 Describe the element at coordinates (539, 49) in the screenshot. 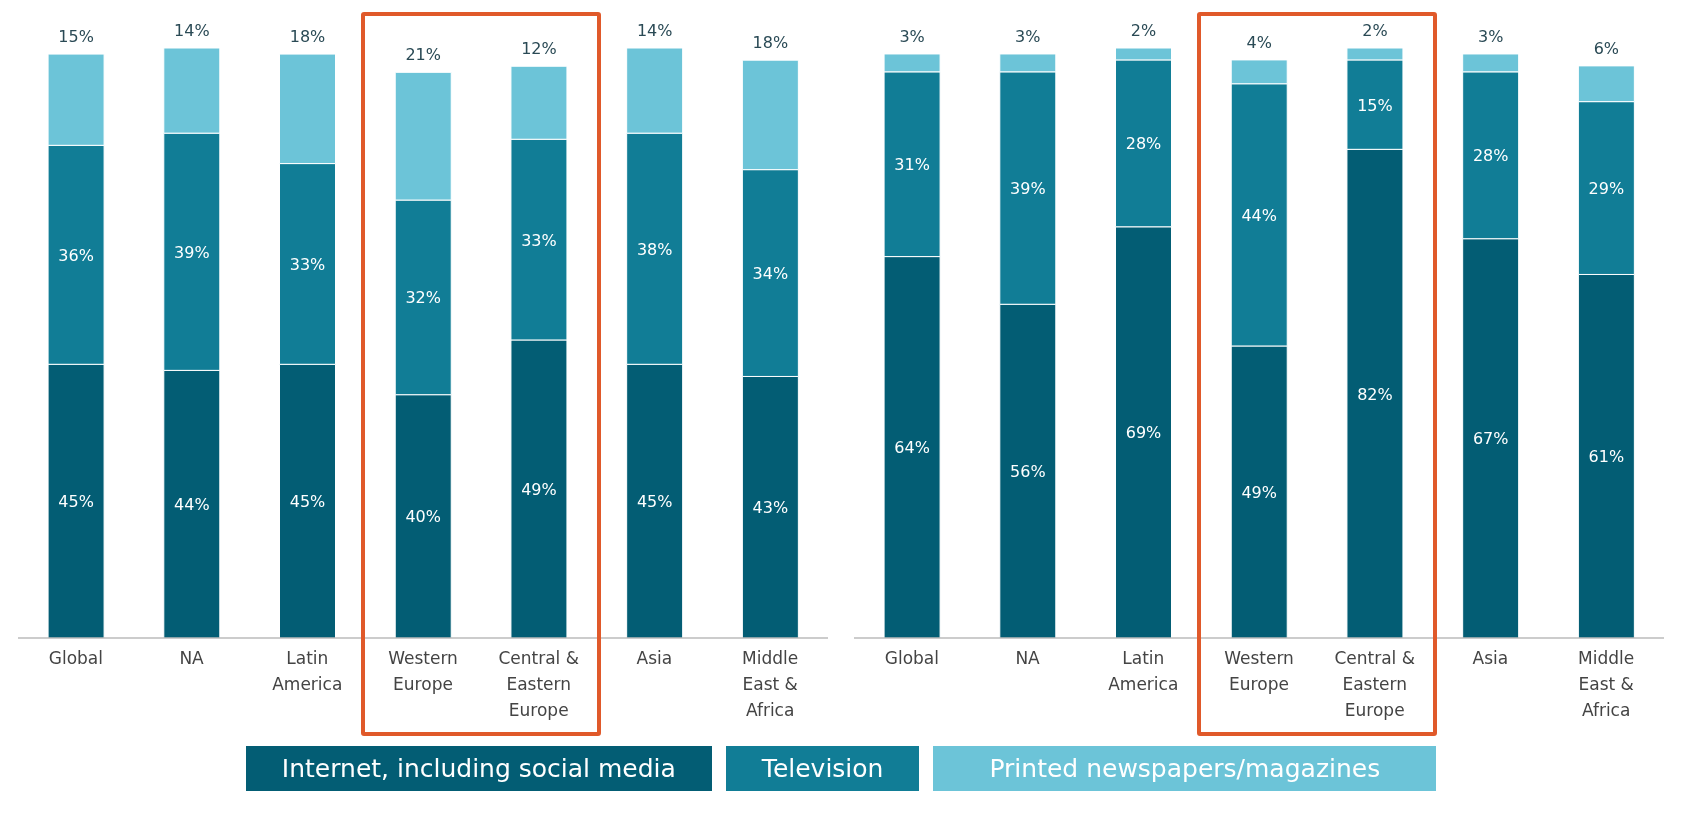

I see `data-label: 12%` at that location.